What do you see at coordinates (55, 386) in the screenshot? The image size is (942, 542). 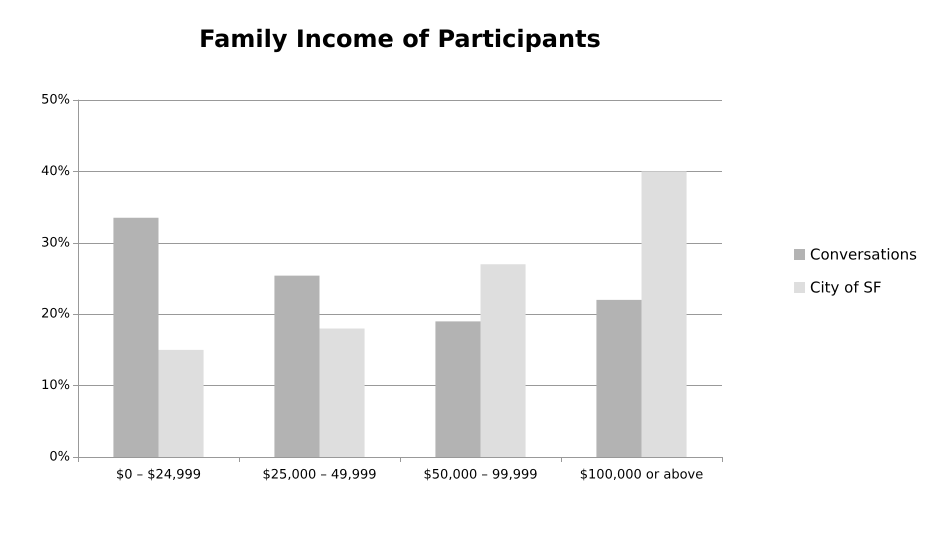 I see `y-tick-label: 10%` at bounding box center [55, 386].